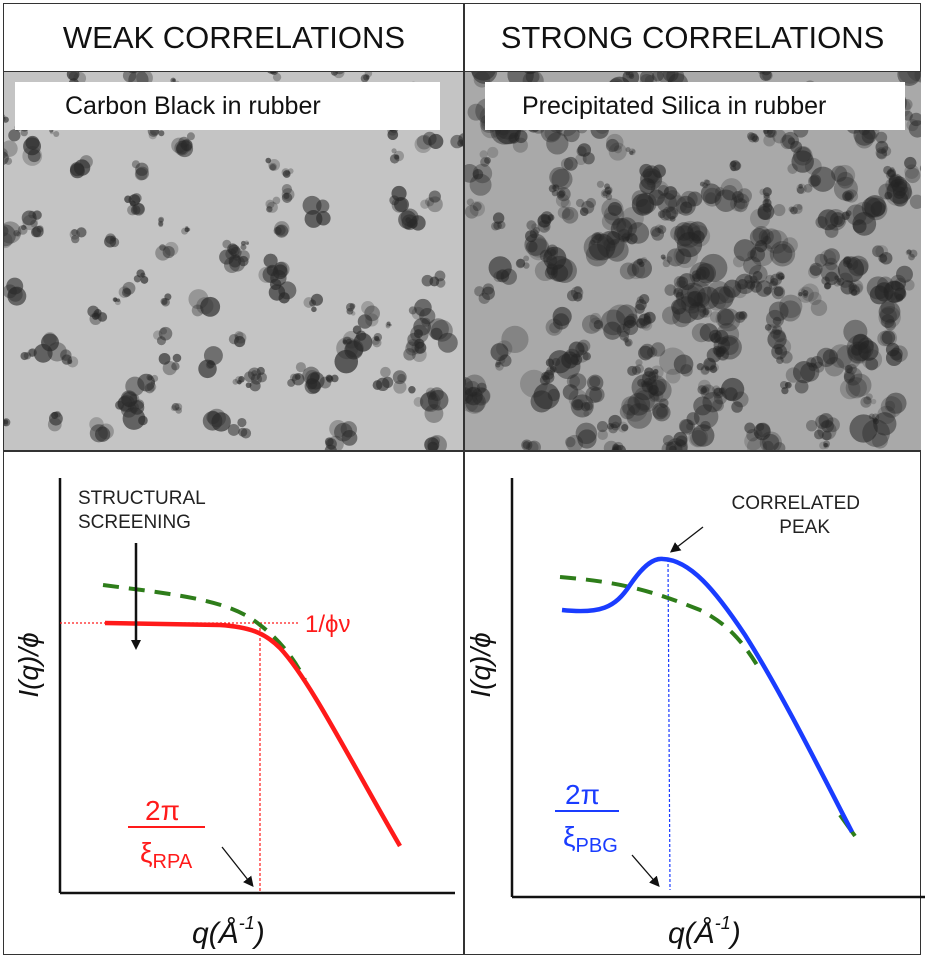 The height and width of the screenshot is (960, 930). What do you see at coordinates (234, 37) in the screenshot?
I see `header-weak-correlations: WEAK CORRELATIONS` at bounding box center [234, 37].